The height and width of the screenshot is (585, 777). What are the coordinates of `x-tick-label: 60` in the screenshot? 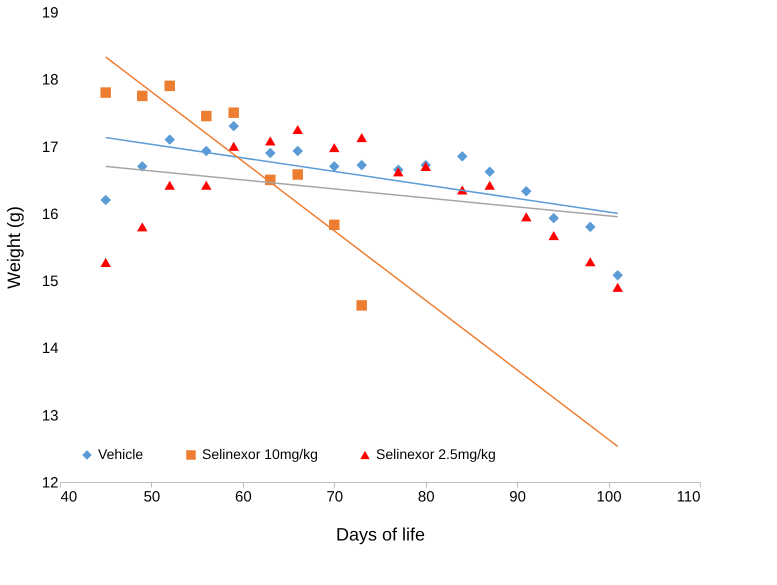 It's located at (243, 497).